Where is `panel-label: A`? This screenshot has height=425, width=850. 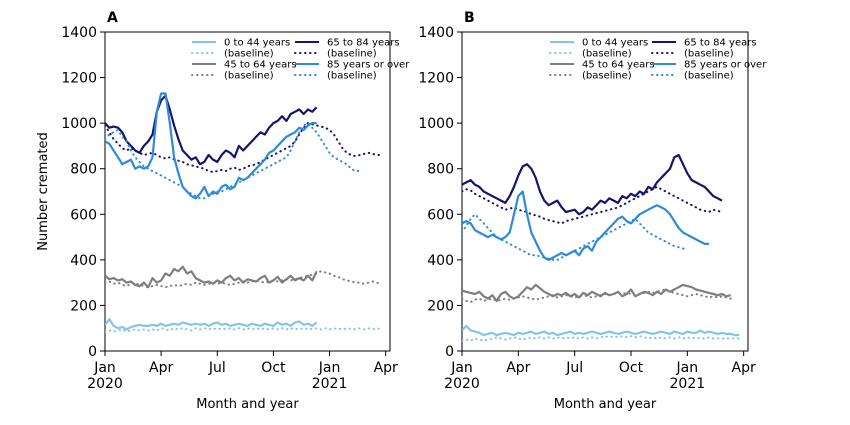
panel-label: A is located at coordinates (112, 18).